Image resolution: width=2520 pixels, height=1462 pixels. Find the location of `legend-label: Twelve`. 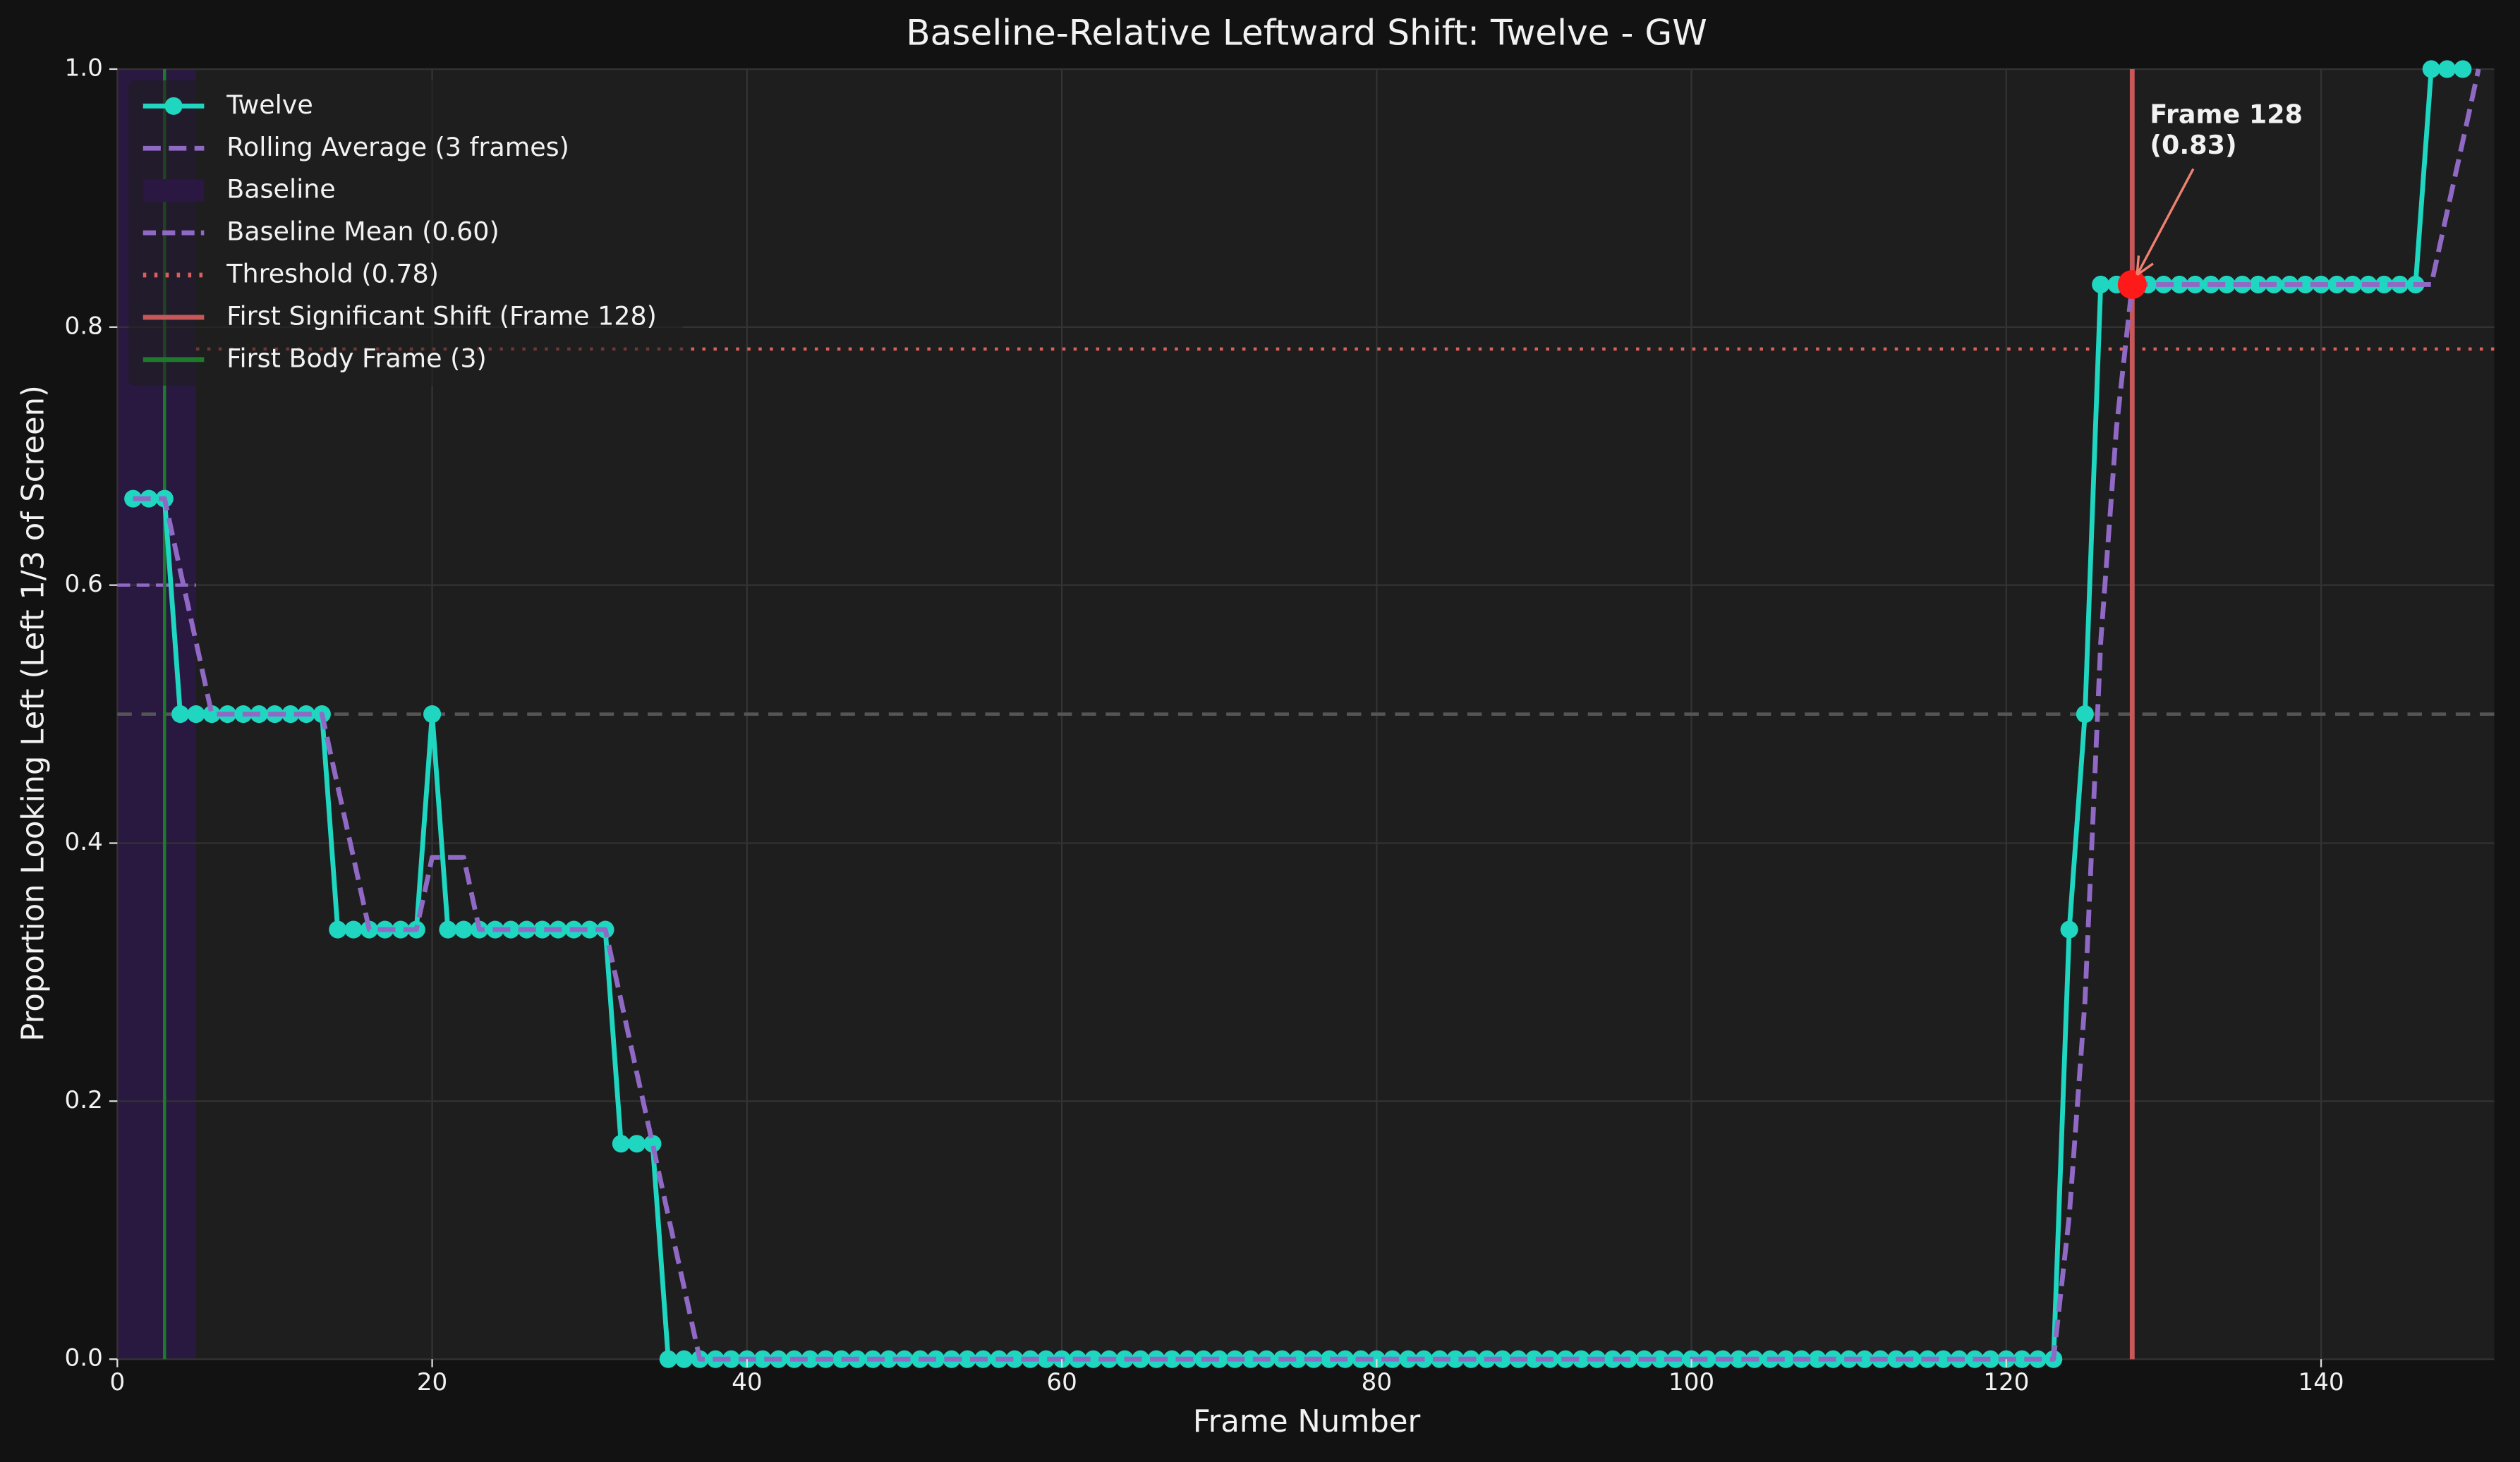

legend-label: Twelve is located at coordinates (270, 105).